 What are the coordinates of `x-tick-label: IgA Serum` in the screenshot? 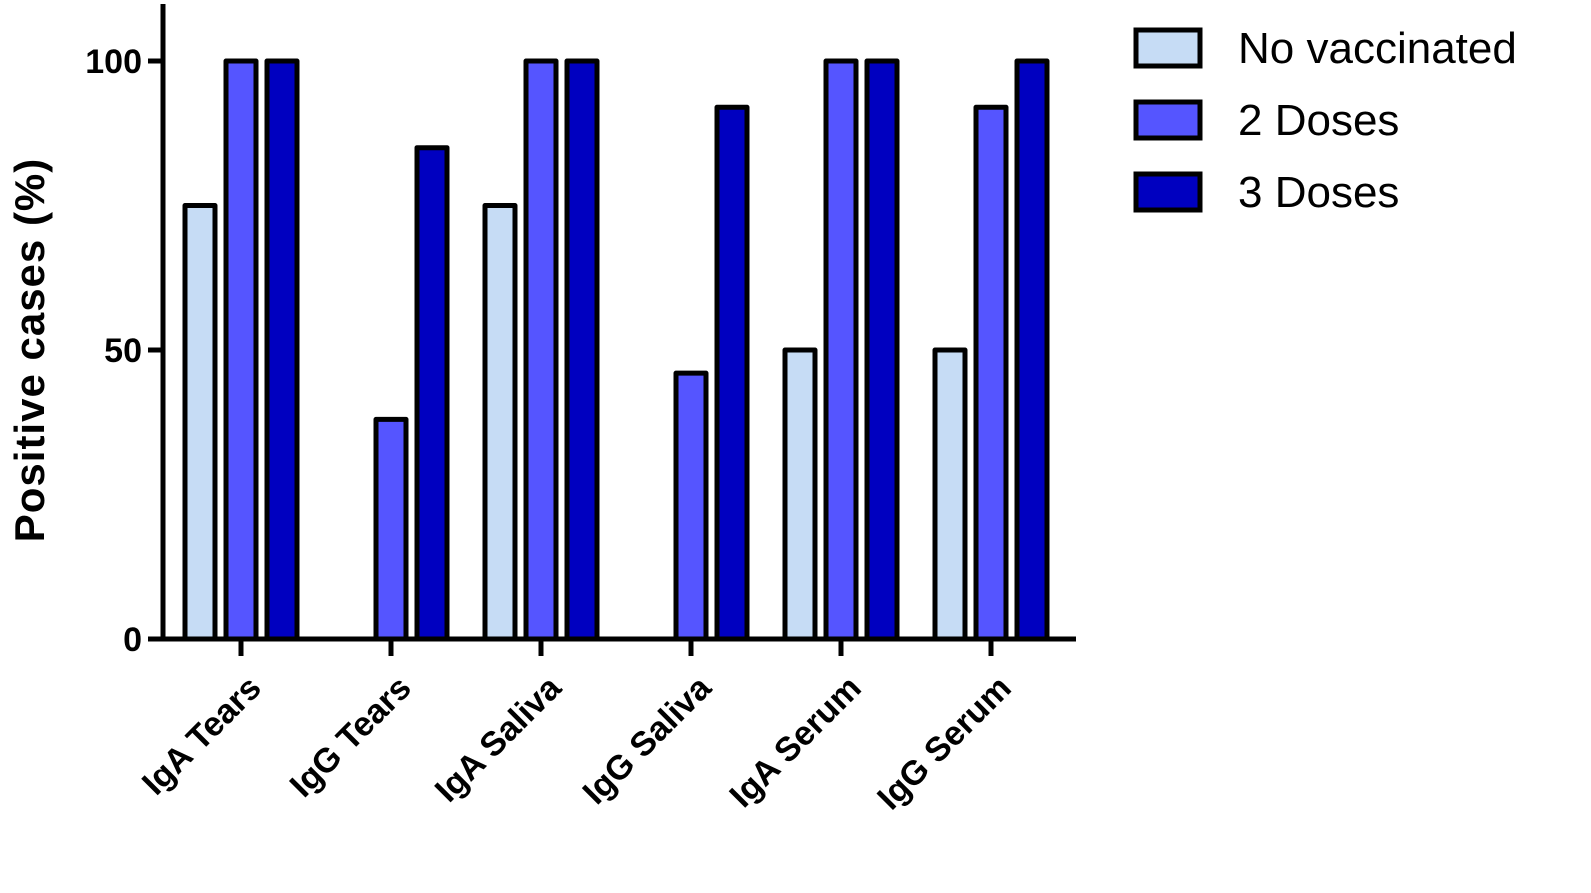 It's located at (795, 742).